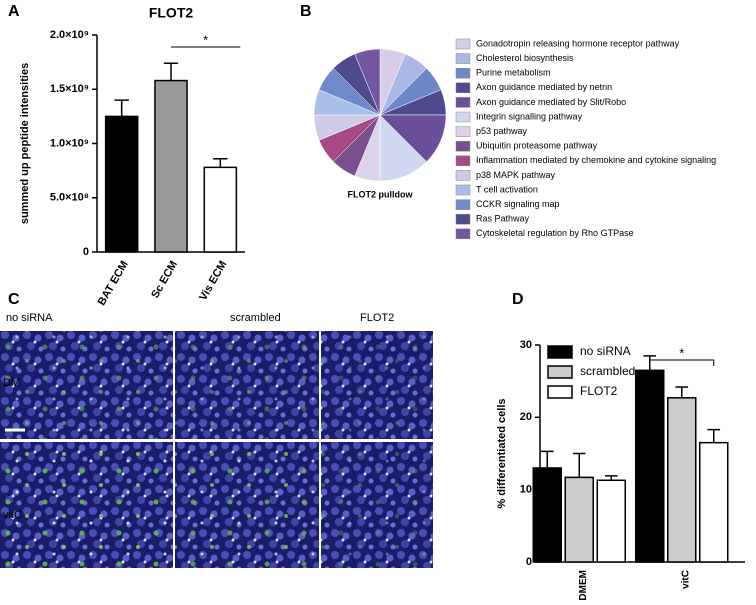 This screenshot has width=756, height=605. Describe the element at coordinates (69, 35) in the screenshot. I see `y-tick-label: 2.0×10⁹` at that location.